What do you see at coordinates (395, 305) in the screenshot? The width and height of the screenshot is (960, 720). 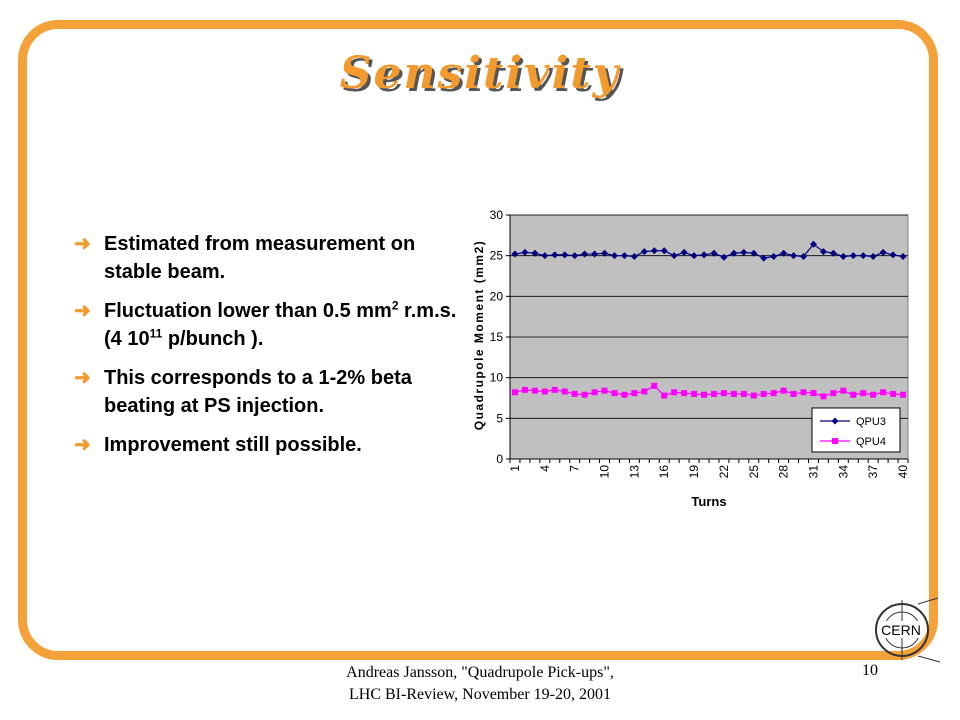 I see `bullet-superscript: 2` at bounding box center [395, 305].